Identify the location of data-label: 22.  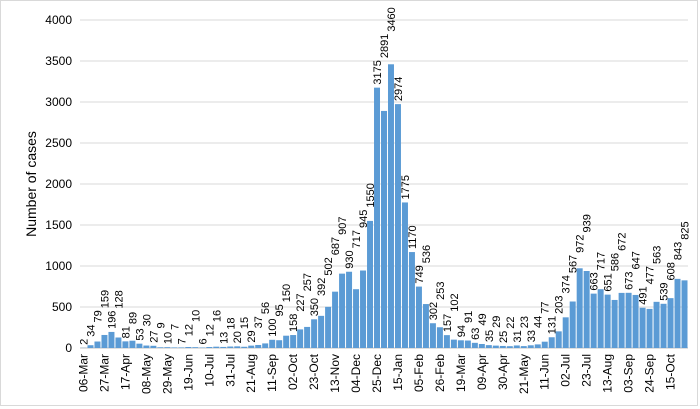
(511, 322).